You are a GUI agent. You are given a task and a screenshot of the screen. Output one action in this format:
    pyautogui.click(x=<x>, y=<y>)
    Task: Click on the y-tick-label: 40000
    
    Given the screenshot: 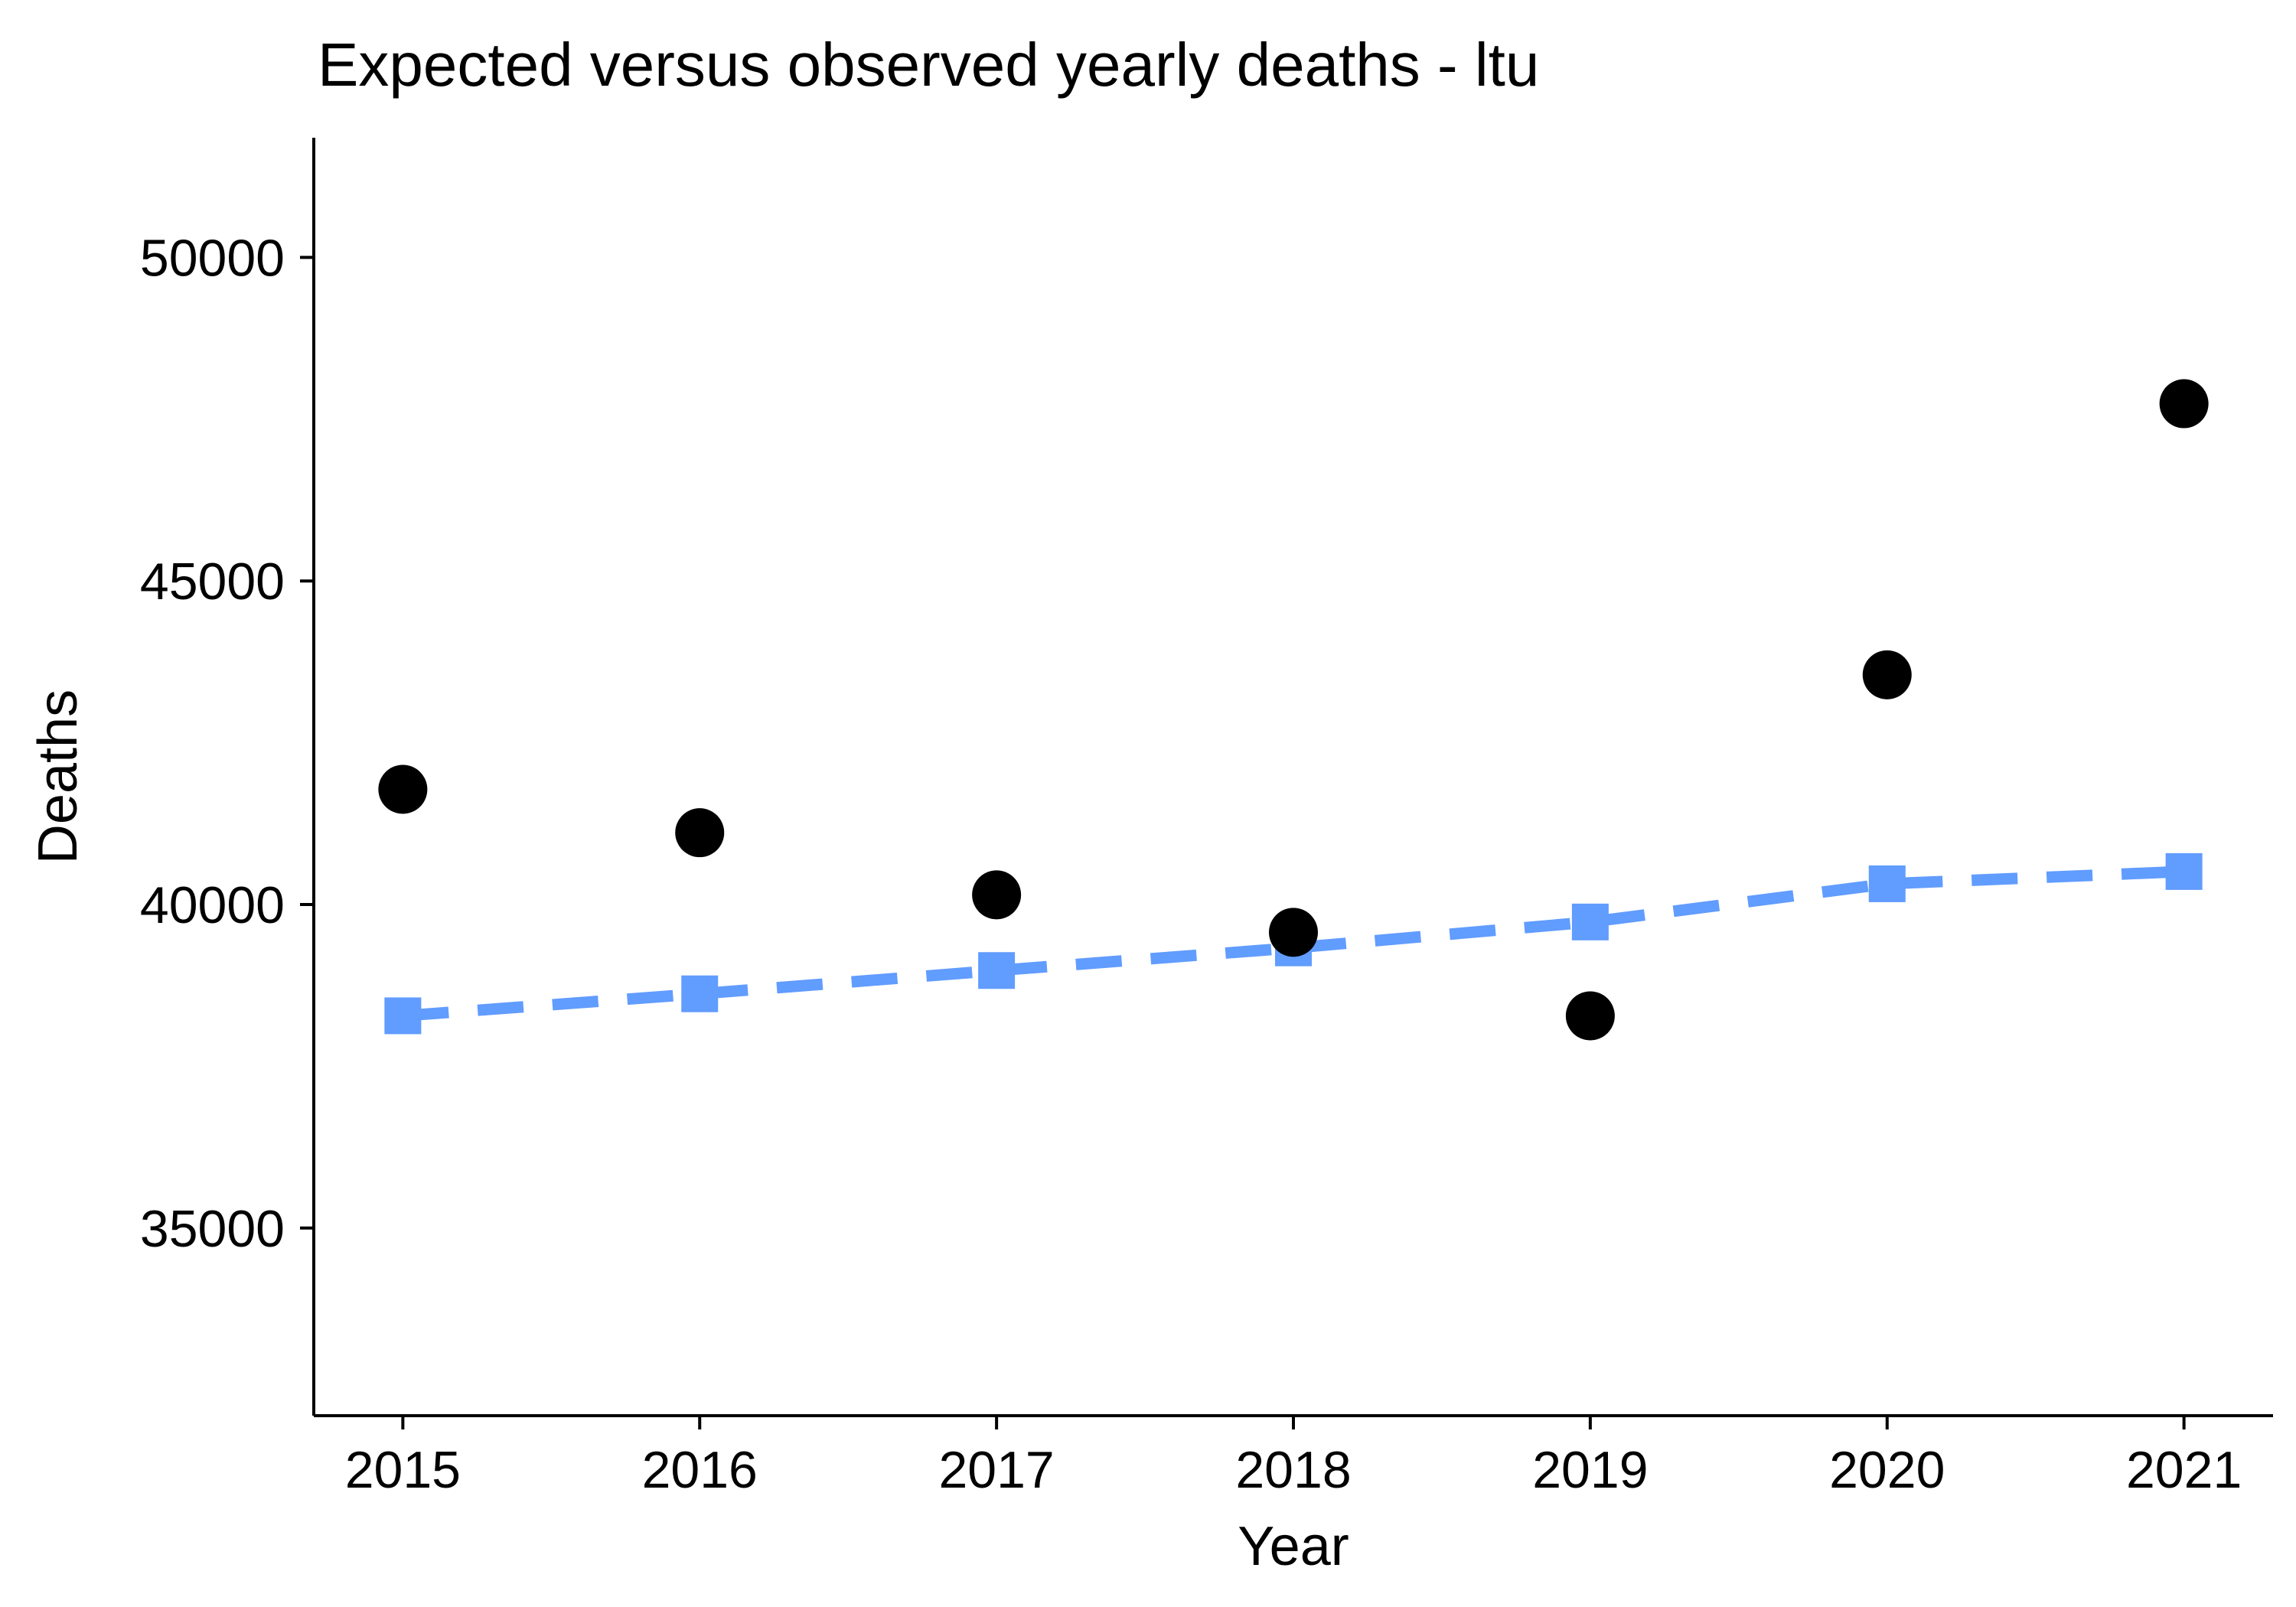 What is the action you would take?
    pyautogui.click(x=212, y=905)
    